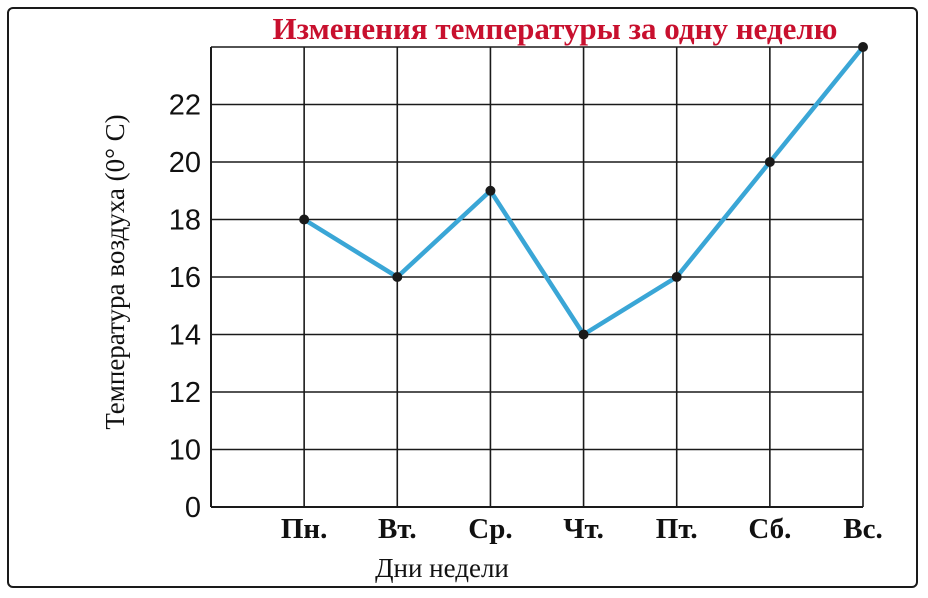 This screenshot has height=598, width=928. What do you see at coordinates (185, 451) in the screenshot?
I see `y-tick-label: 10` at bounding box center [185, 451].